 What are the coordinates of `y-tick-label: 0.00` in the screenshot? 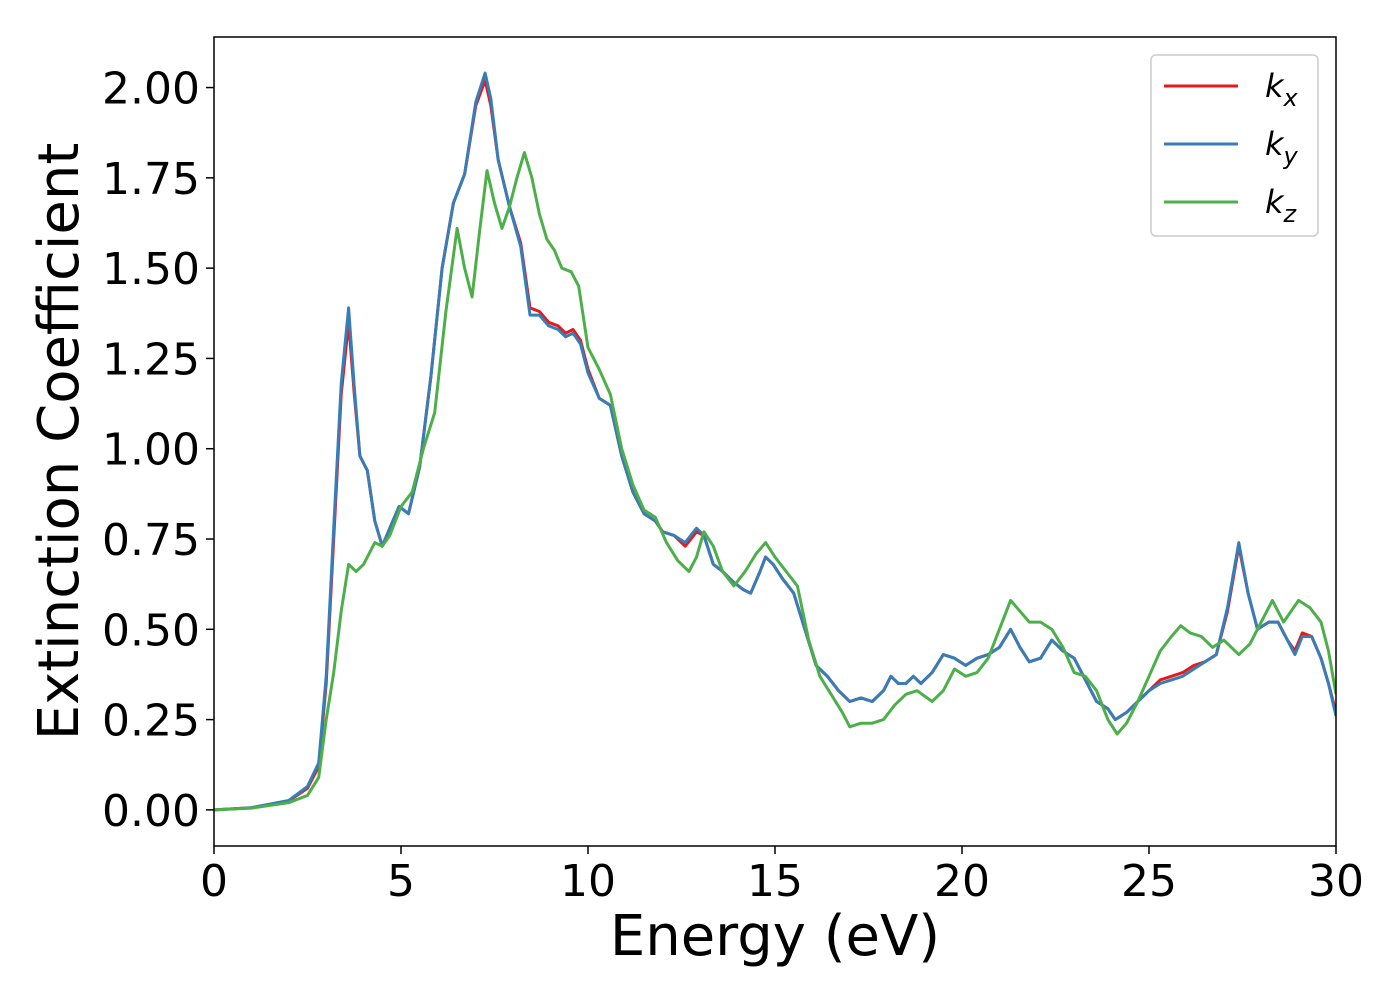 It's located at (151, 811).